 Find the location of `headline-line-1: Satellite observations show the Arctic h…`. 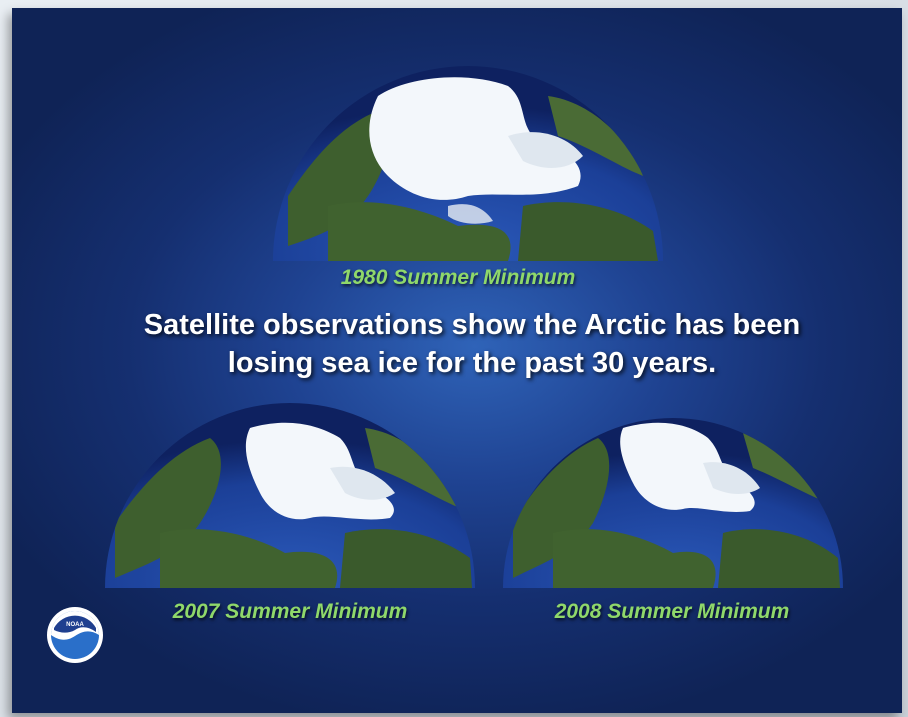

headline-line-1: Satellite observations show the Arctic h… is located at coordinates (472, 325).